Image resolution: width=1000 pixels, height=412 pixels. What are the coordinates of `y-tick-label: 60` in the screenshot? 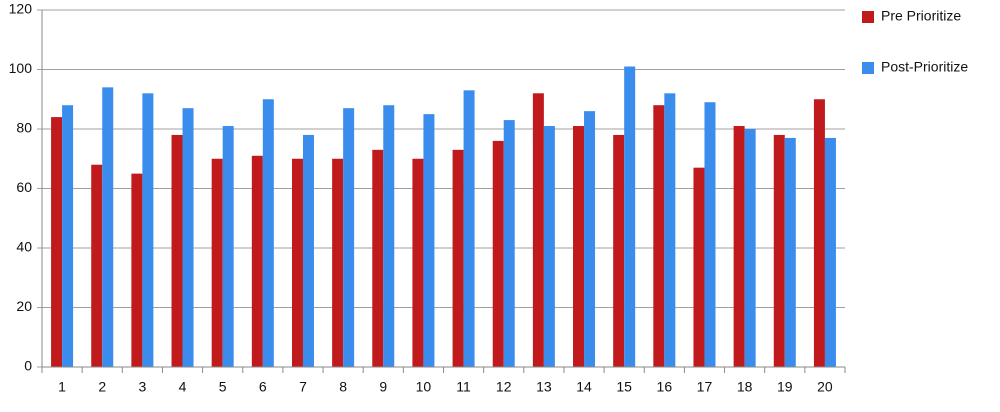 It's located at (24, 187).